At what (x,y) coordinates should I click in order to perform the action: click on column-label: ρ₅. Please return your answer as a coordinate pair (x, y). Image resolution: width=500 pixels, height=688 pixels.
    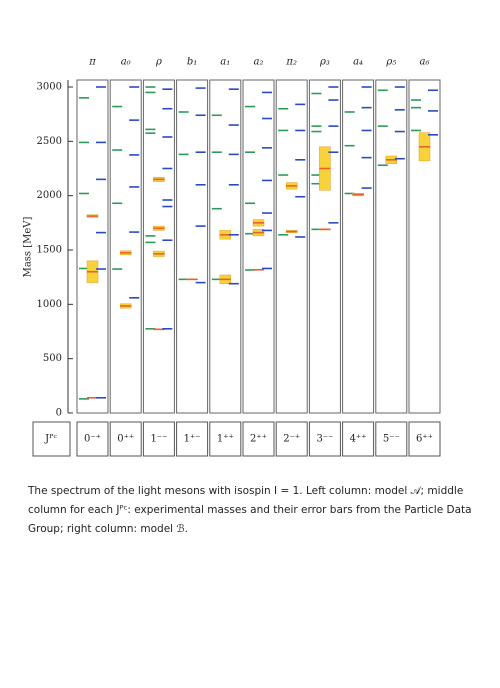
    Looking at the image, I should click on (390, 62).